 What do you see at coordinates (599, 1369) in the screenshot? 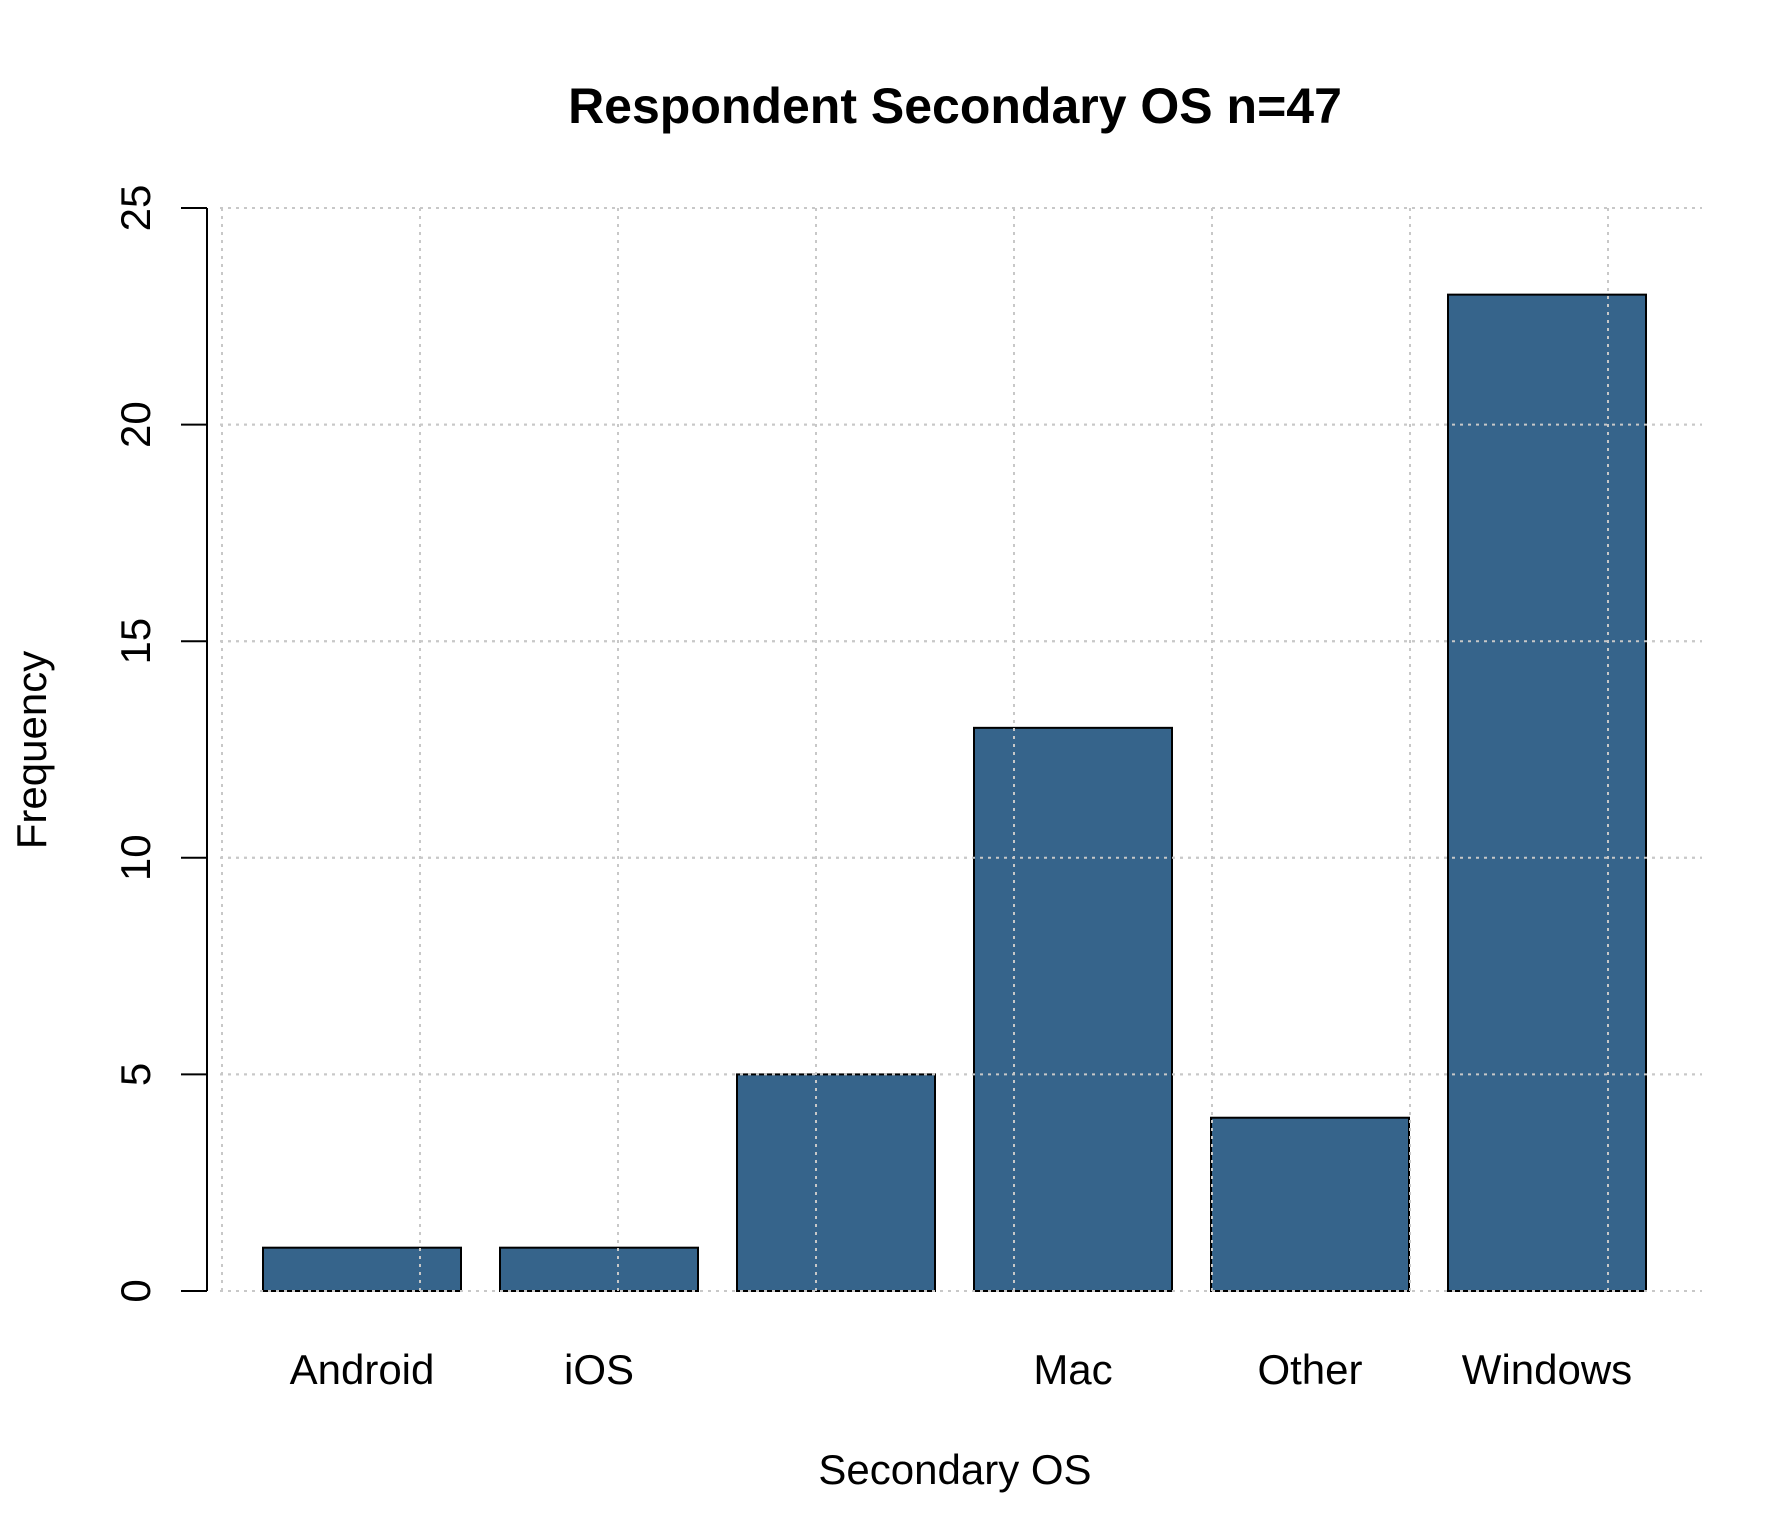
I see `x-tick-label: iOS` at bounding box center [599, 1369].